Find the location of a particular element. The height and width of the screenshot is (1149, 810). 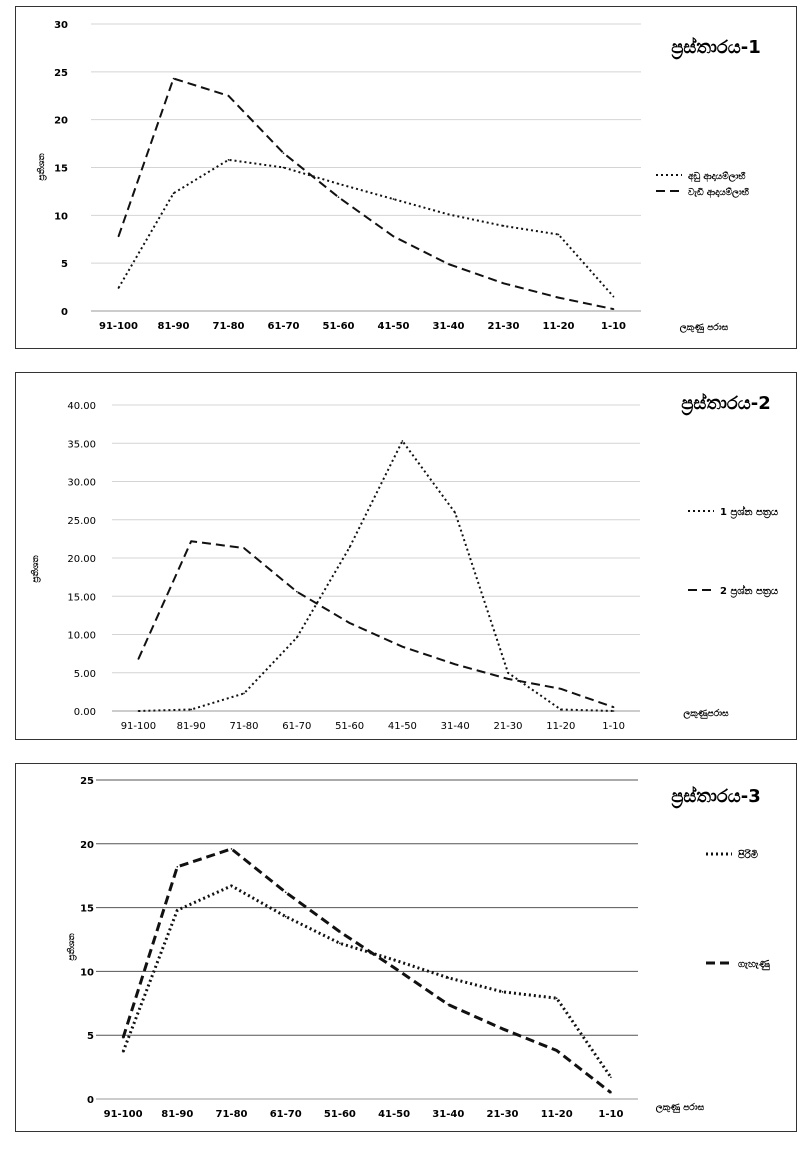

y-tick-label: 30.00 is located at coordinates (81, 483).